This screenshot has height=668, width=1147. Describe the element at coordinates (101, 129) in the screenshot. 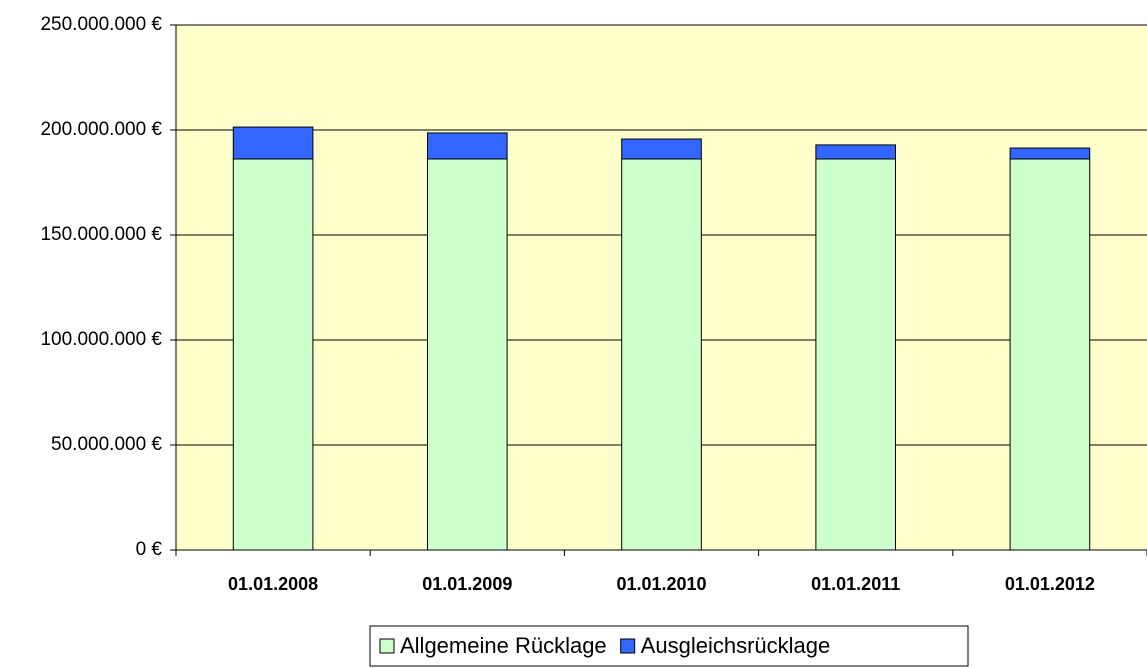

I see `y-tick-label: 200.000.000 €` at that location.